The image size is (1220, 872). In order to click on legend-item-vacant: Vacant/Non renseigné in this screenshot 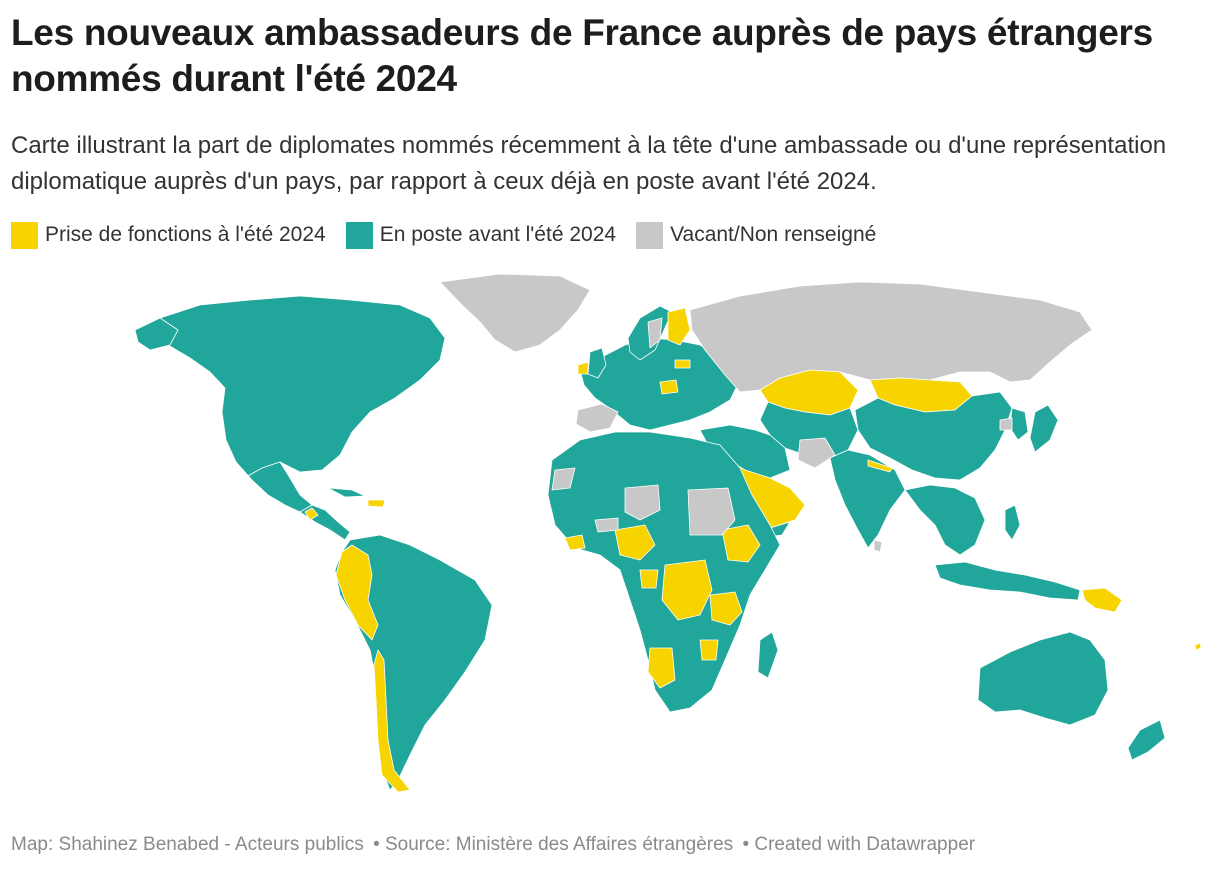, I will do `click(756, 235)`.